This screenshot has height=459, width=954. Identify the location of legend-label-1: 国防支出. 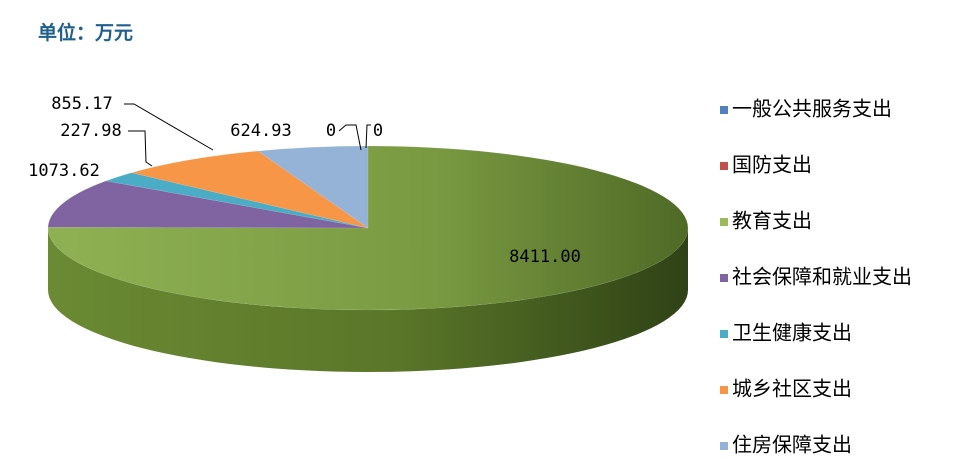
(772, 165).